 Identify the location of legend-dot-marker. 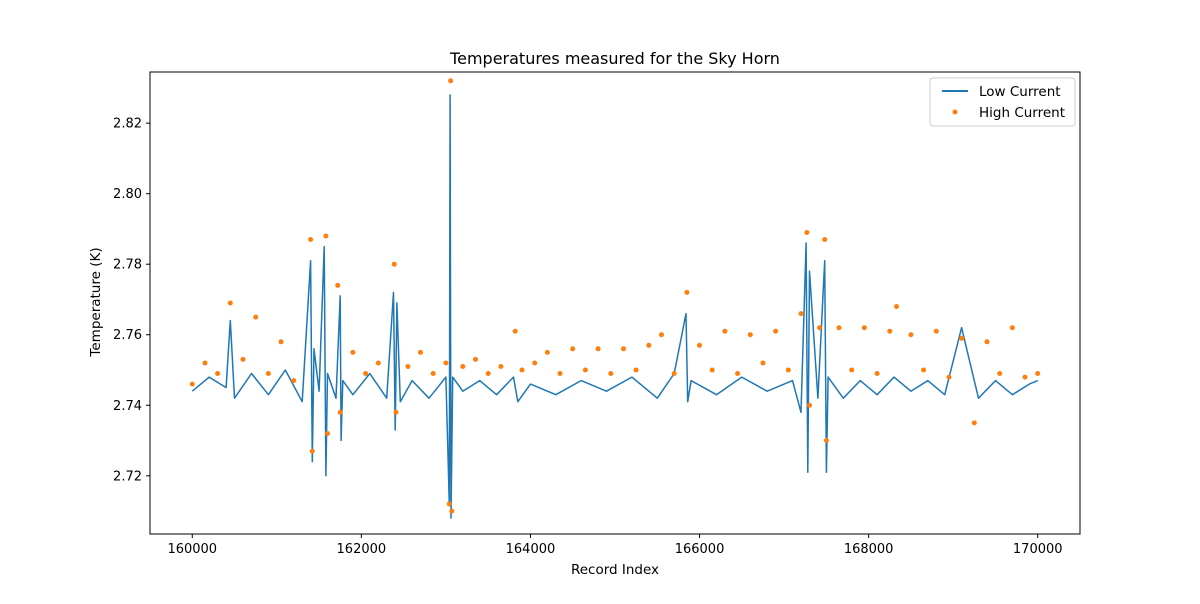
(955, 112).